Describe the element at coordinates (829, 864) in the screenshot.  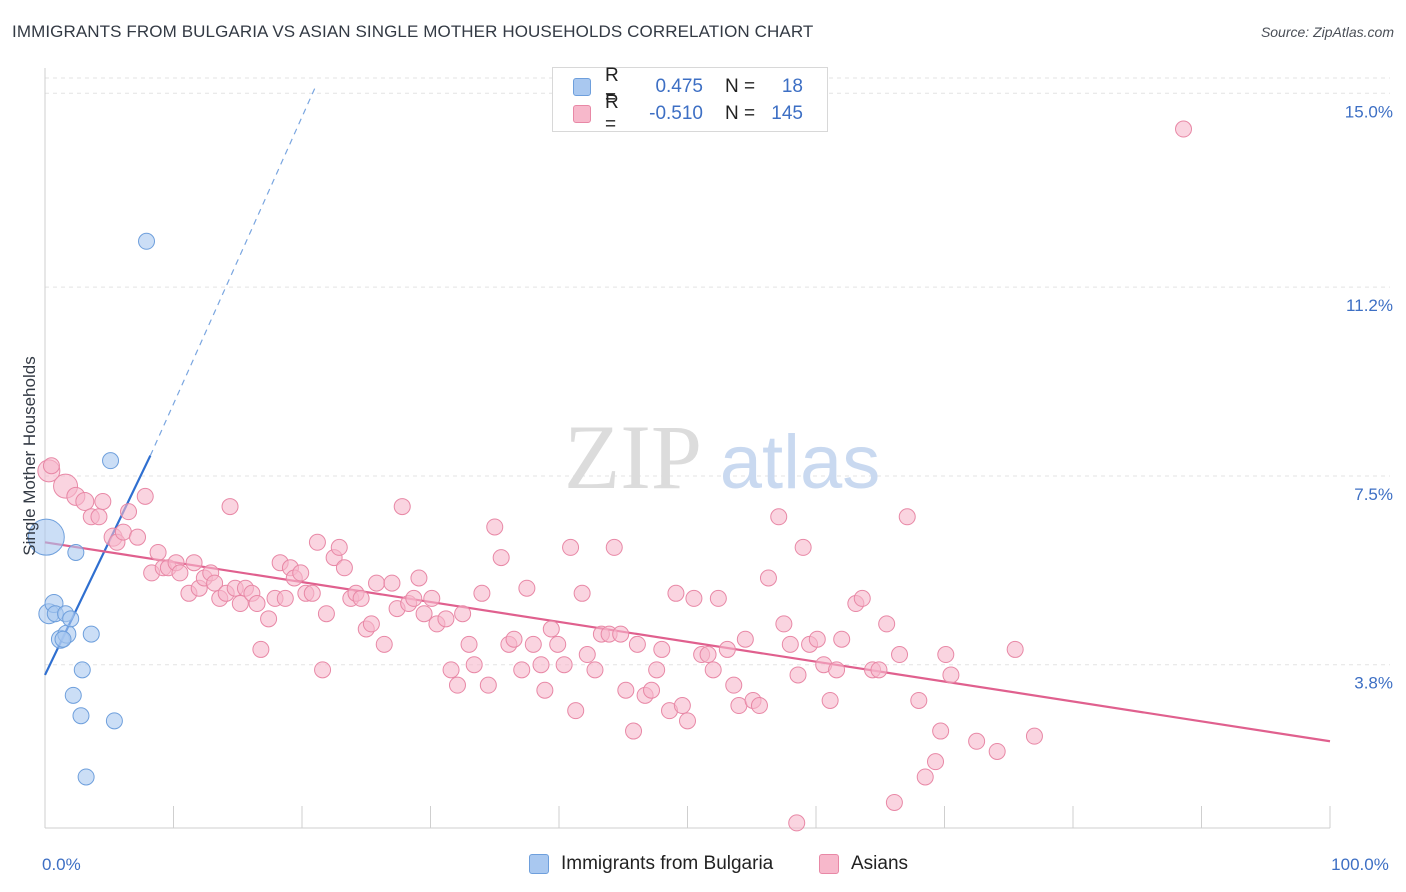
I see `bottom-legend-swatch-asians` at that location.